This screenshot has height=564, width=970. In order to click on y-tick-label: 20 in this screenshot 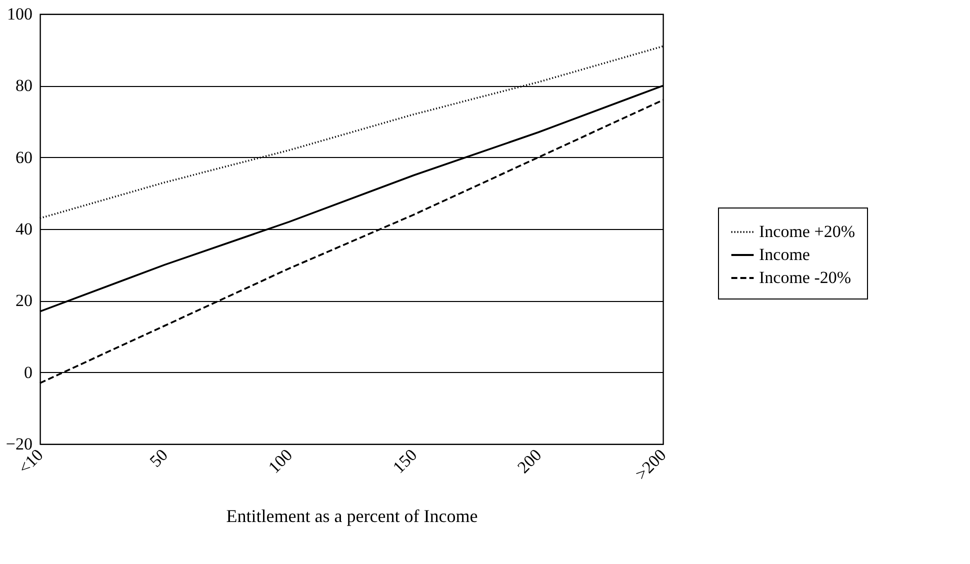, I will do `click(24, 300)`.